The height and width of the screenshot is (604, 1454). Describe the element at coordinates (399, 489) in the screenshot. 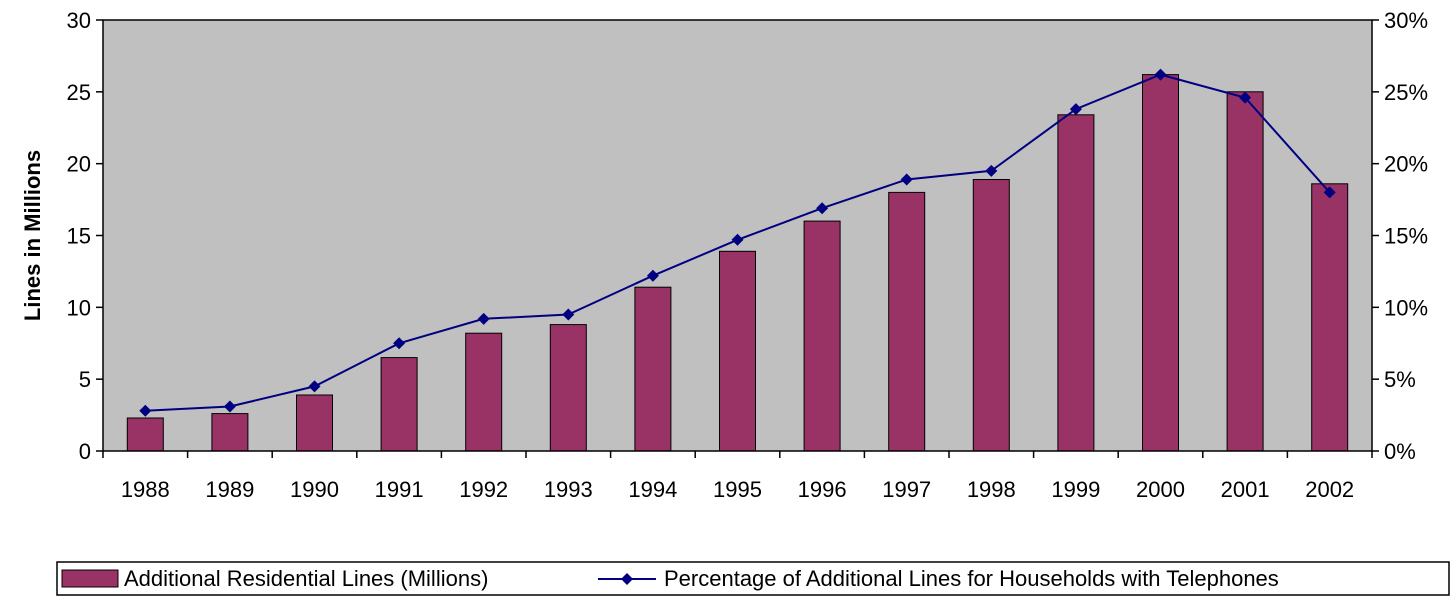

I see `x-tick-label: 1991` at that location.